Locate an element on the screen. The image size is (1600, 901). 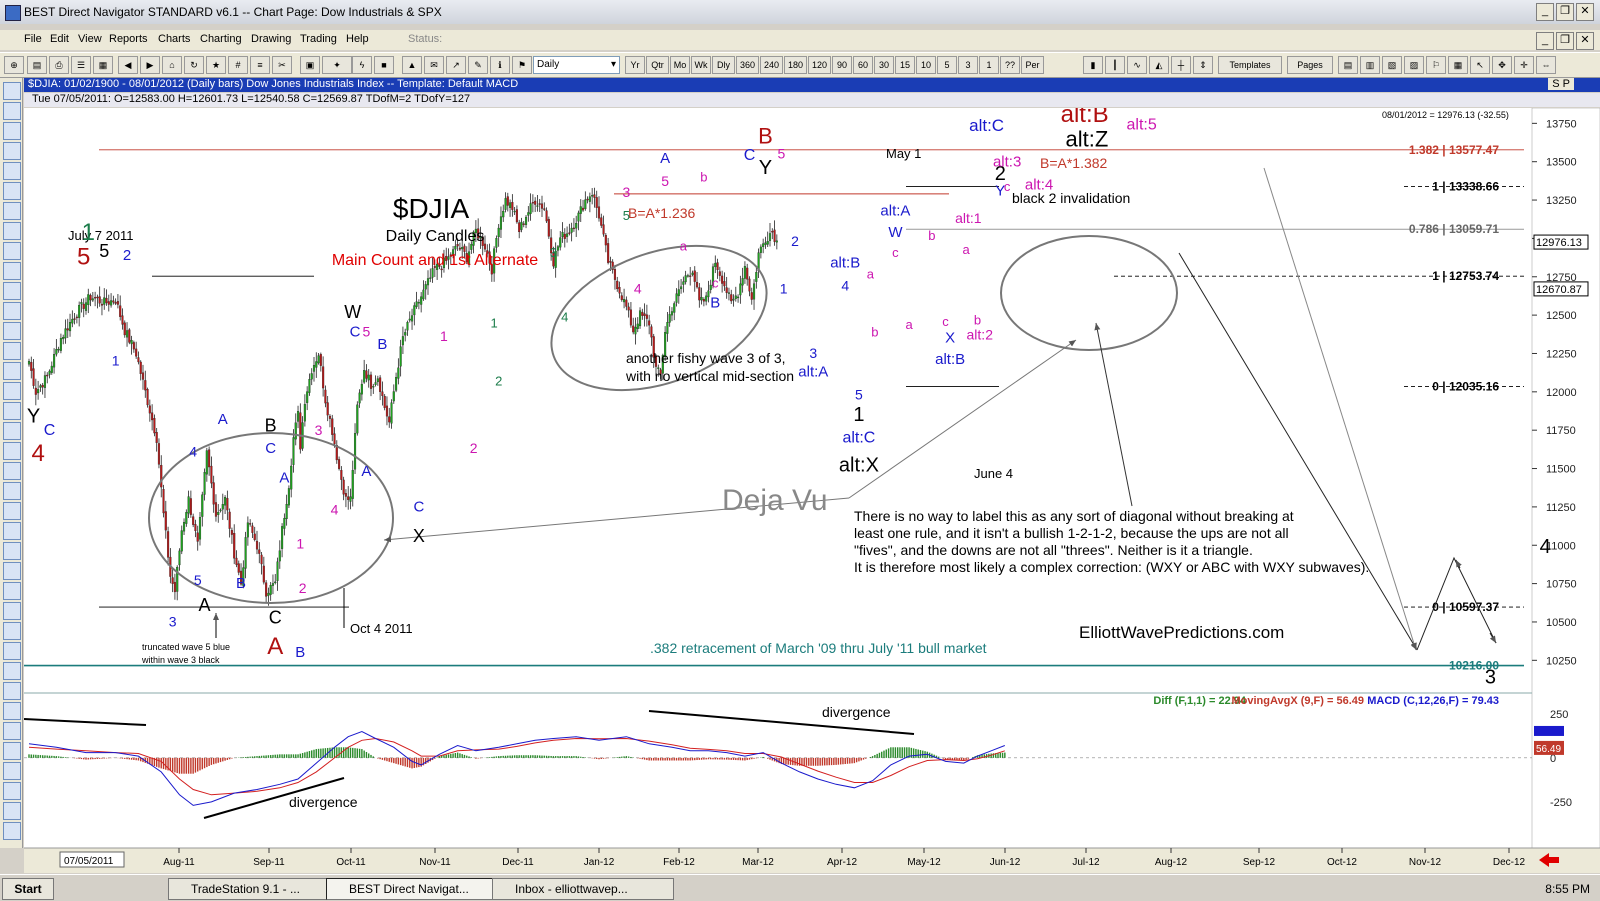
clip-icon: ✂ is located at coordinates (282, 65).